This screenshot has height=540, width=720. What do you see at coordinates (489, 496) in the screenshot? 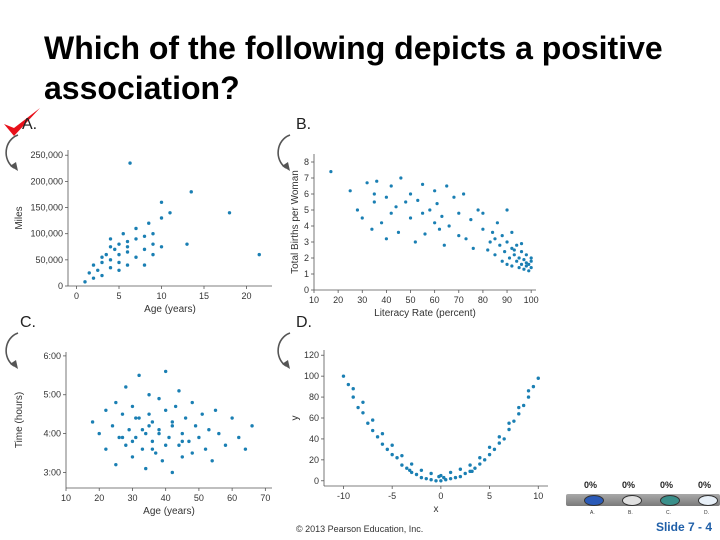
I see `x-tick-label: 5` at bounding box center [489, 496].